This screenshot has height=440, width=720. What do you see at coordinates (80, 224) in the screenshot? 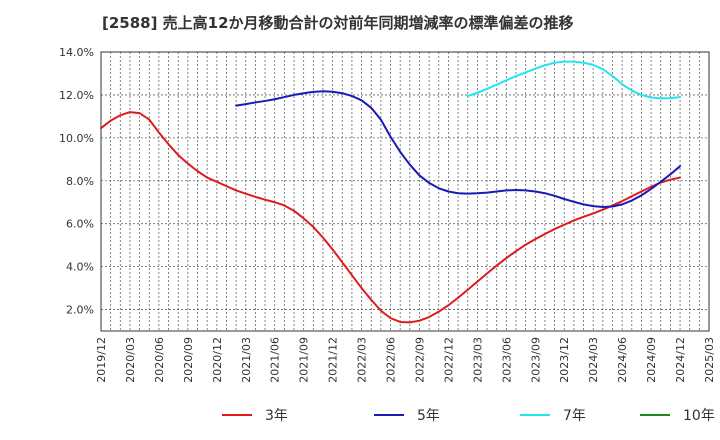
I see `y-tick-label: 6.0%` at bounding box center [80, 224].